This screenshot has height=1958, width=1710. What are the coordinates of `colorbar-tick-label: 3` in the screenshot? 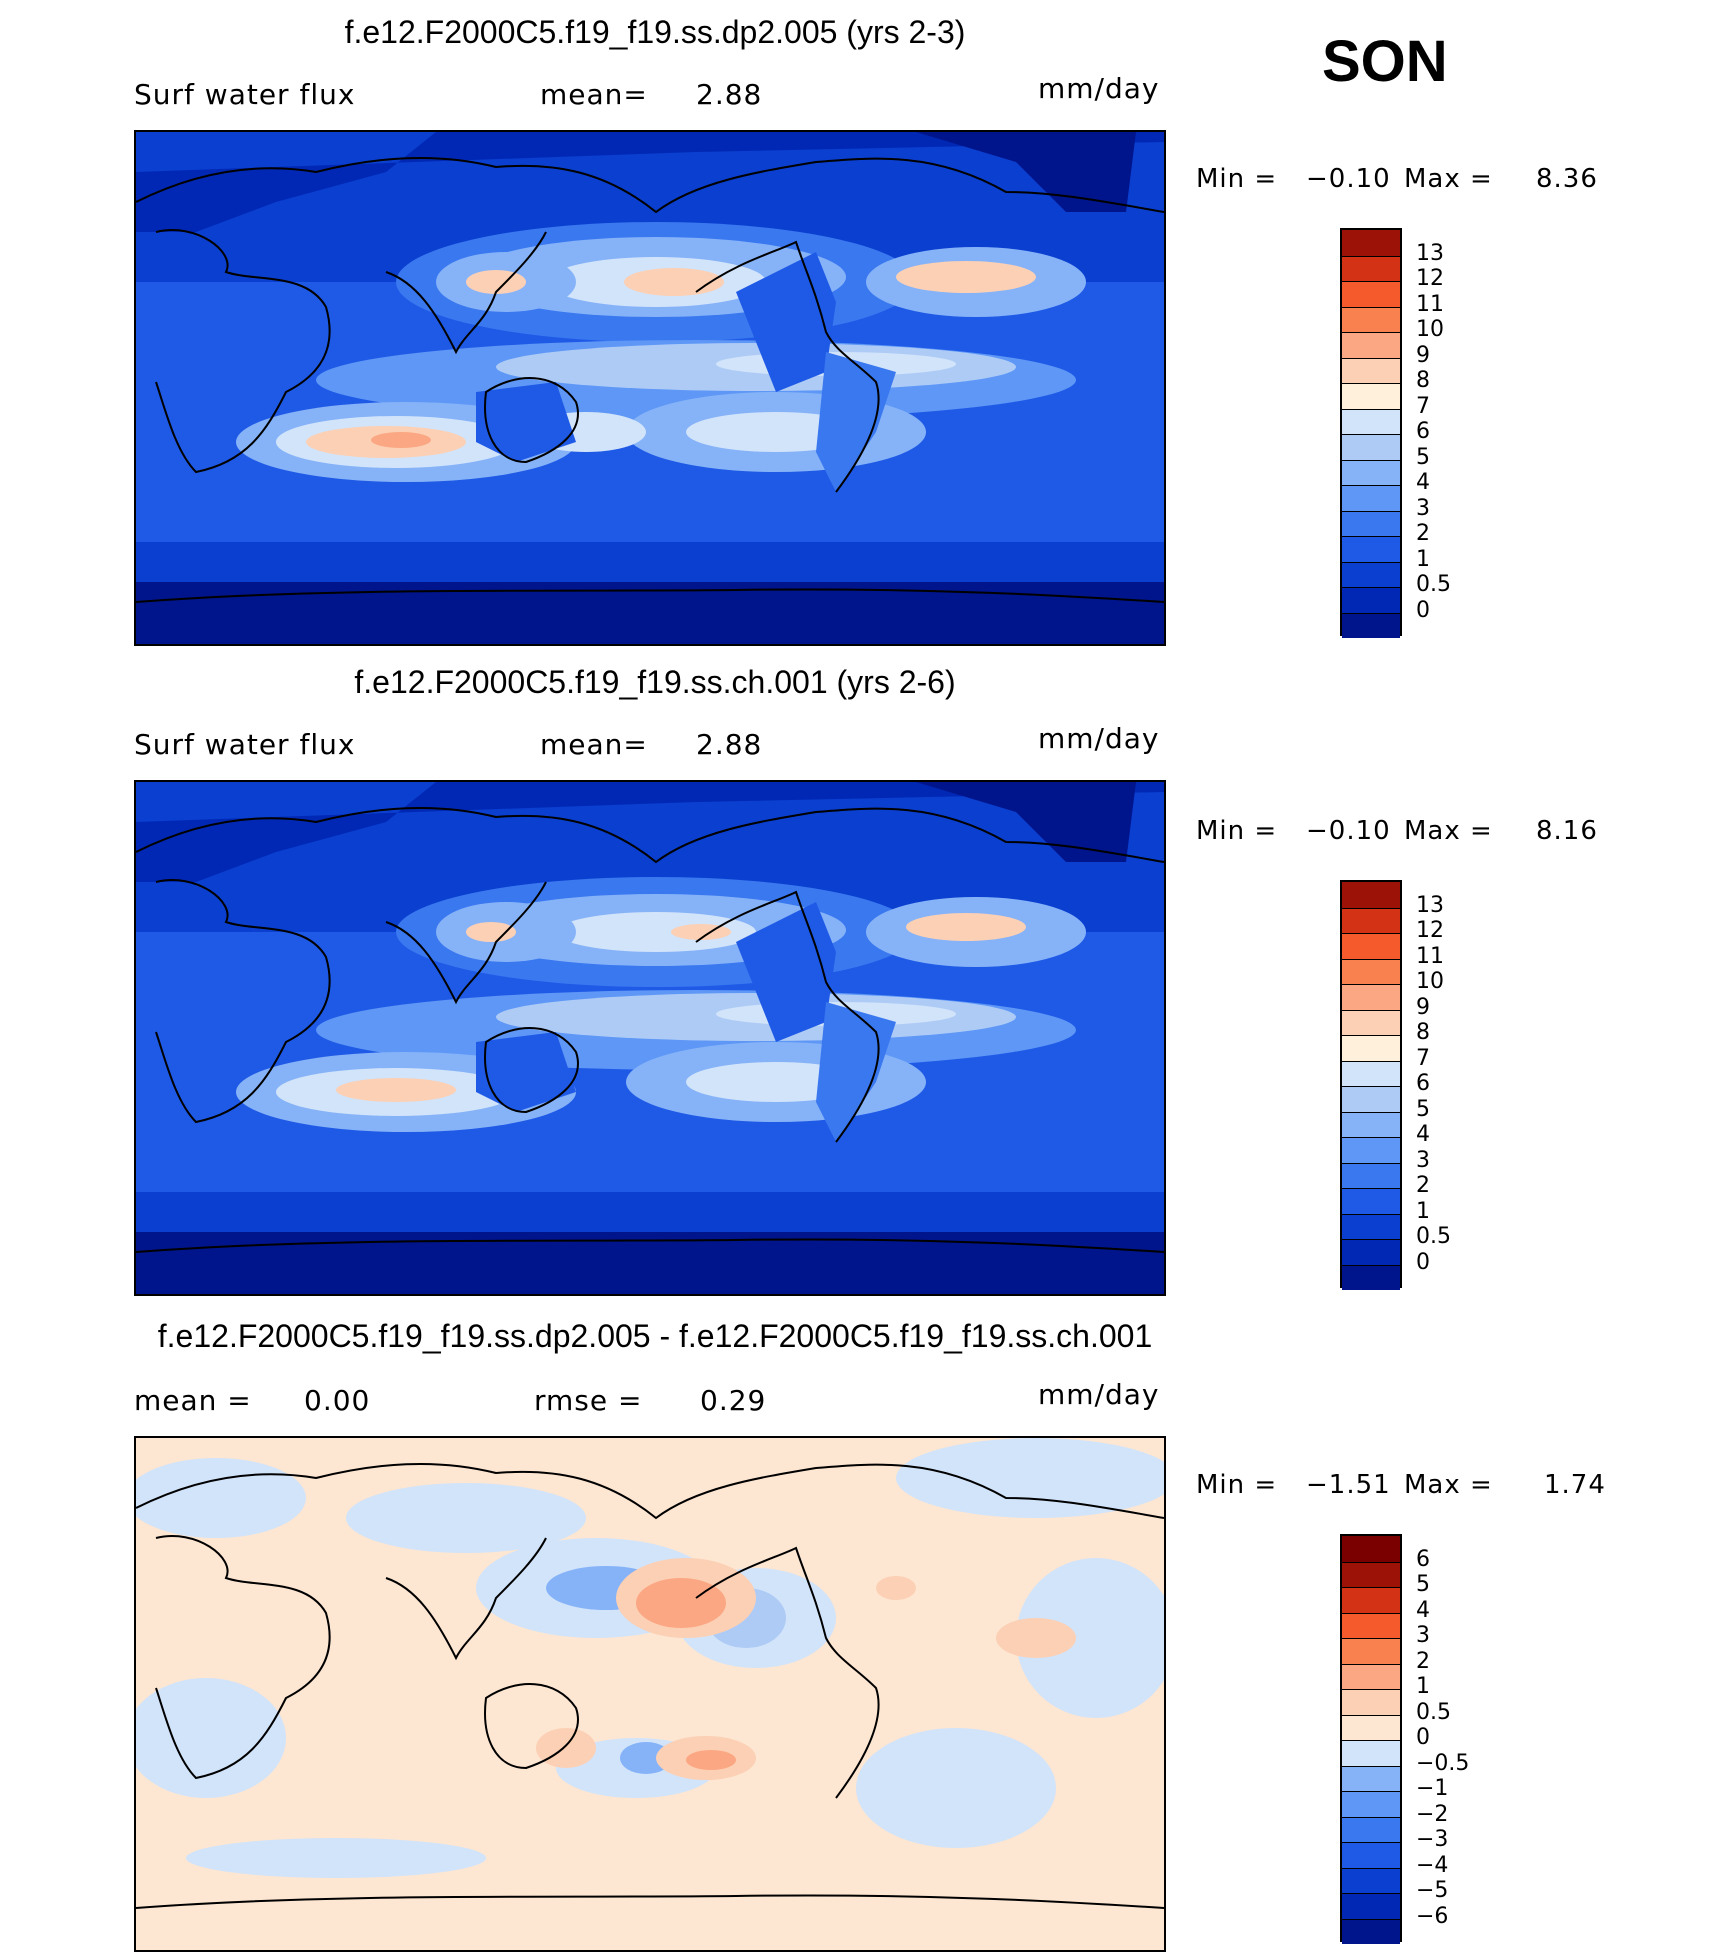 It's located at (1423, 508).